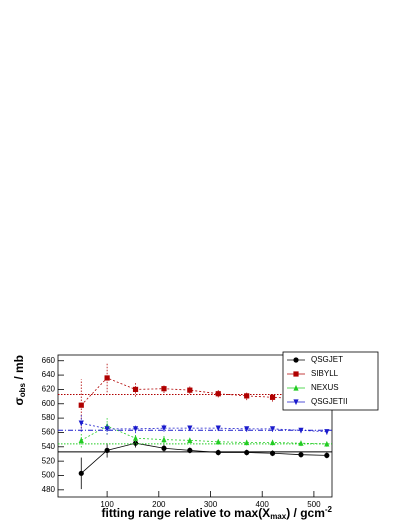 The image size is (407, 527). What do you see at coordinates (305, 513) in the screenshot?
I see `x-label-rest: ) / gcm` at bounding box center [305, 513].